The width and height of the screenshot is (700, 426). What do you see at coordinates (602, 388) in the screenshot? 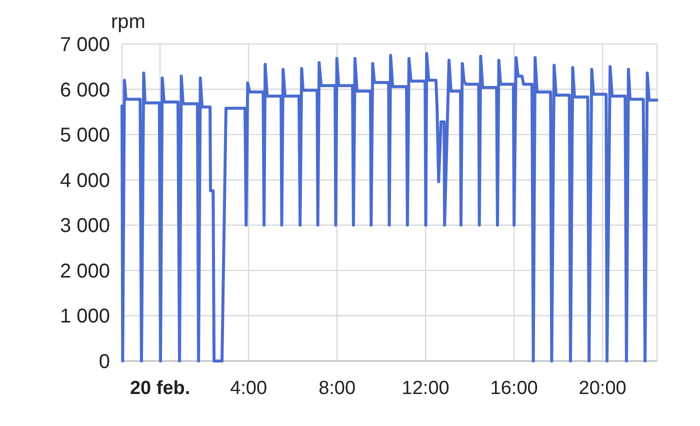
I see `x-tick-label: 20:00` at bounding box center [602, 388].